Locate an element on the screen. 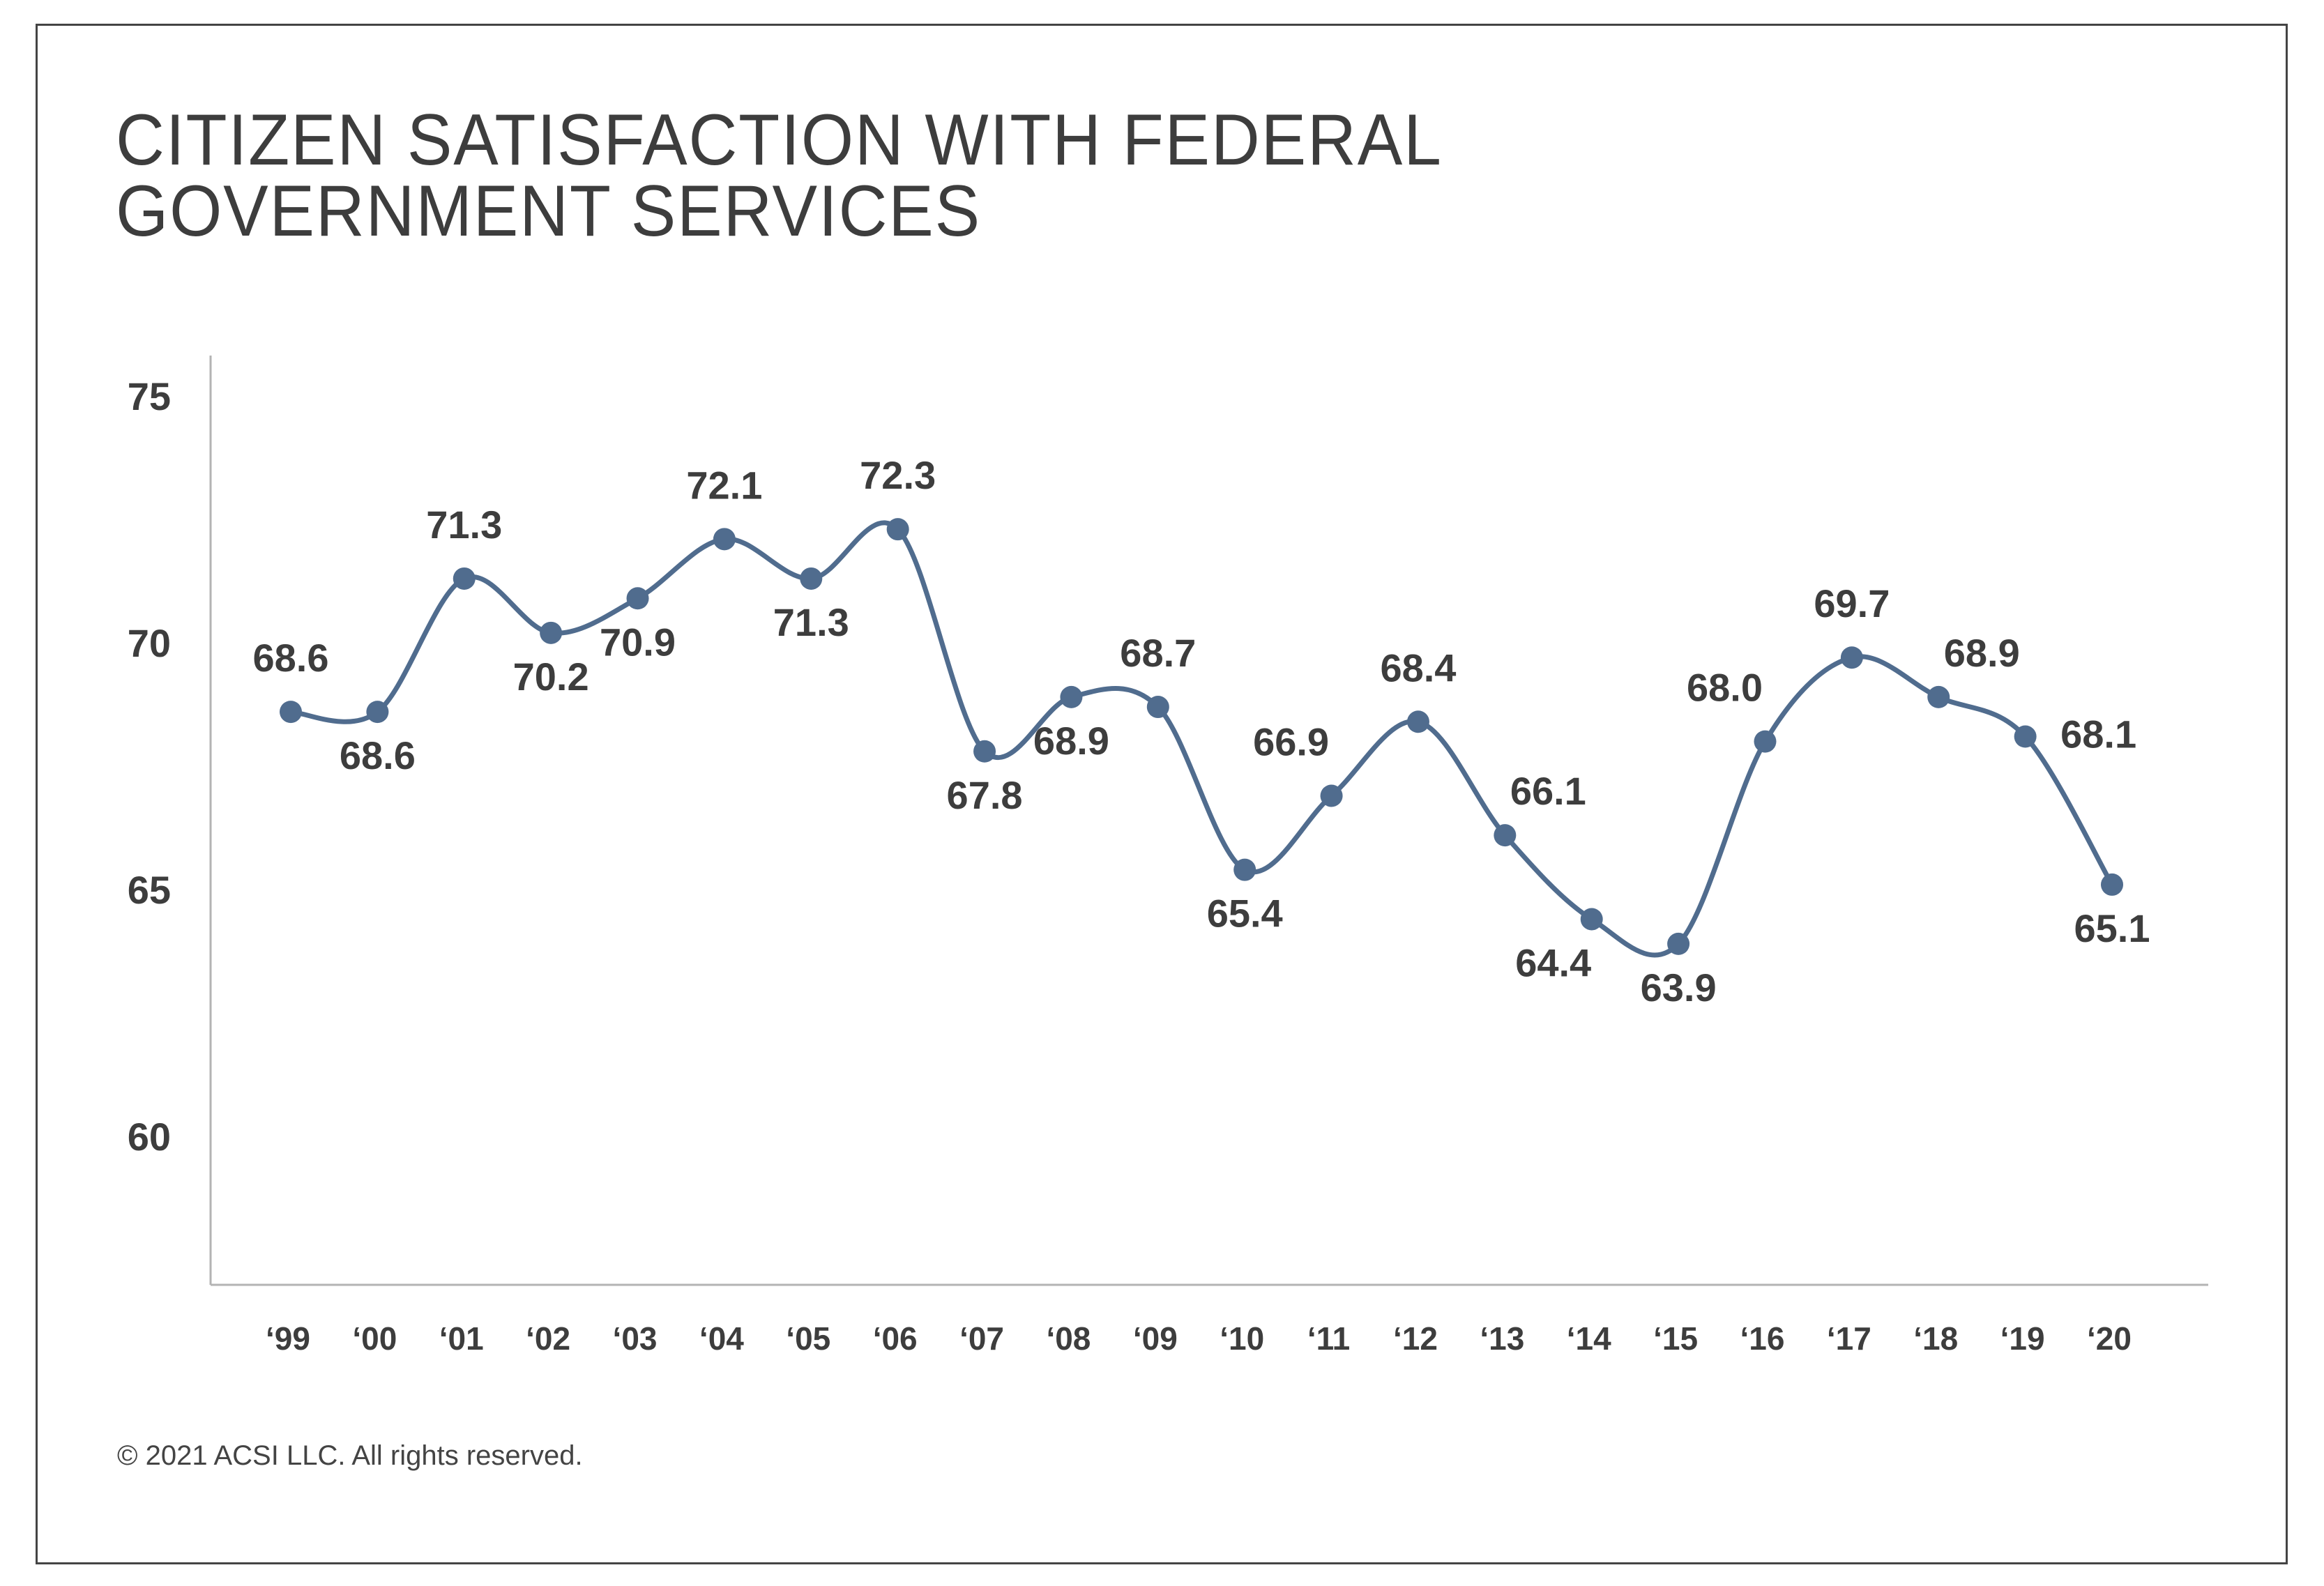 The image size is (2324, 1586). x-tick-label: ‘02 is located at coordinates (548, 1338).